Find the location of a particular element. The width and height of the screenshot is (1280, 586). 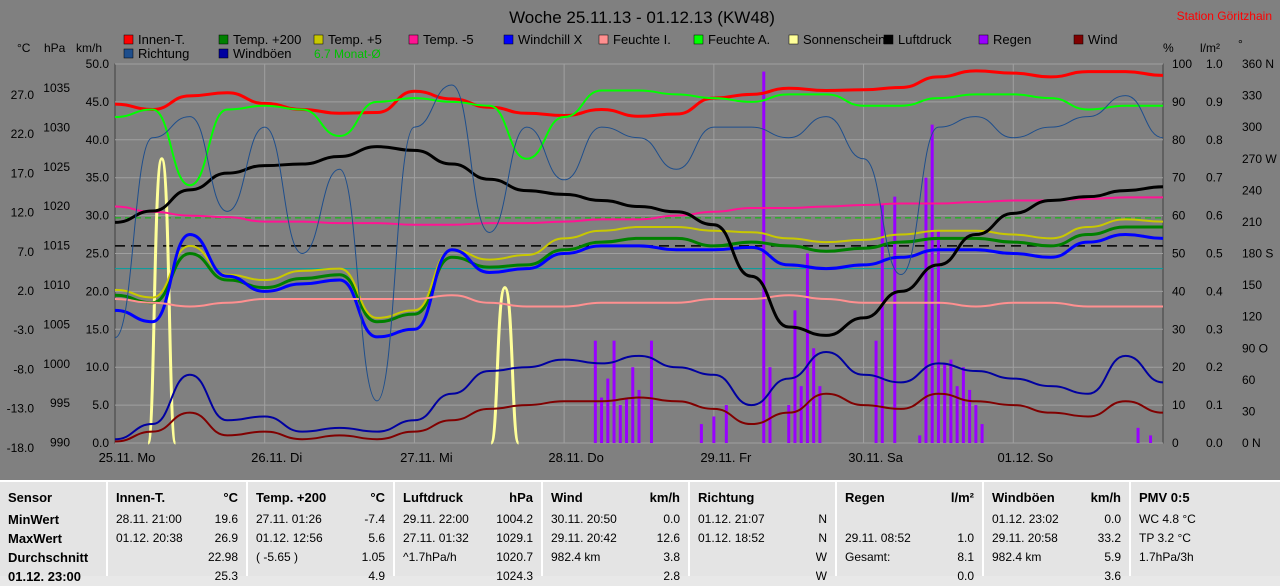

stats-row-label: Sensor is located at coordinates (30, 497).